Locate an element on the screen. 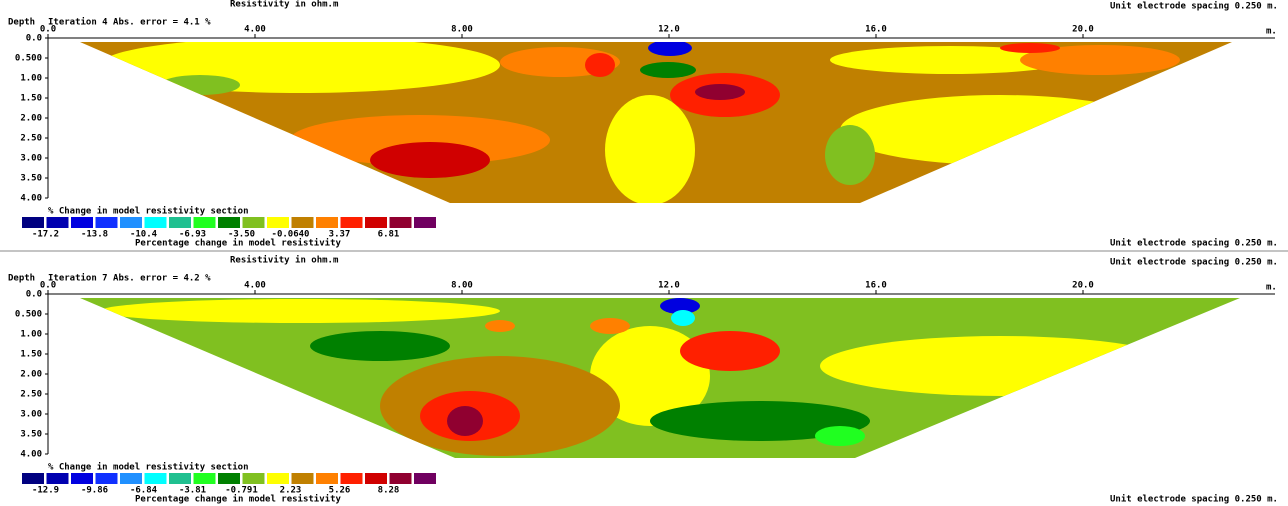 This screenshot has height=506, width=1288. legend-value: -12.9 is located at coordinates (45, 491).